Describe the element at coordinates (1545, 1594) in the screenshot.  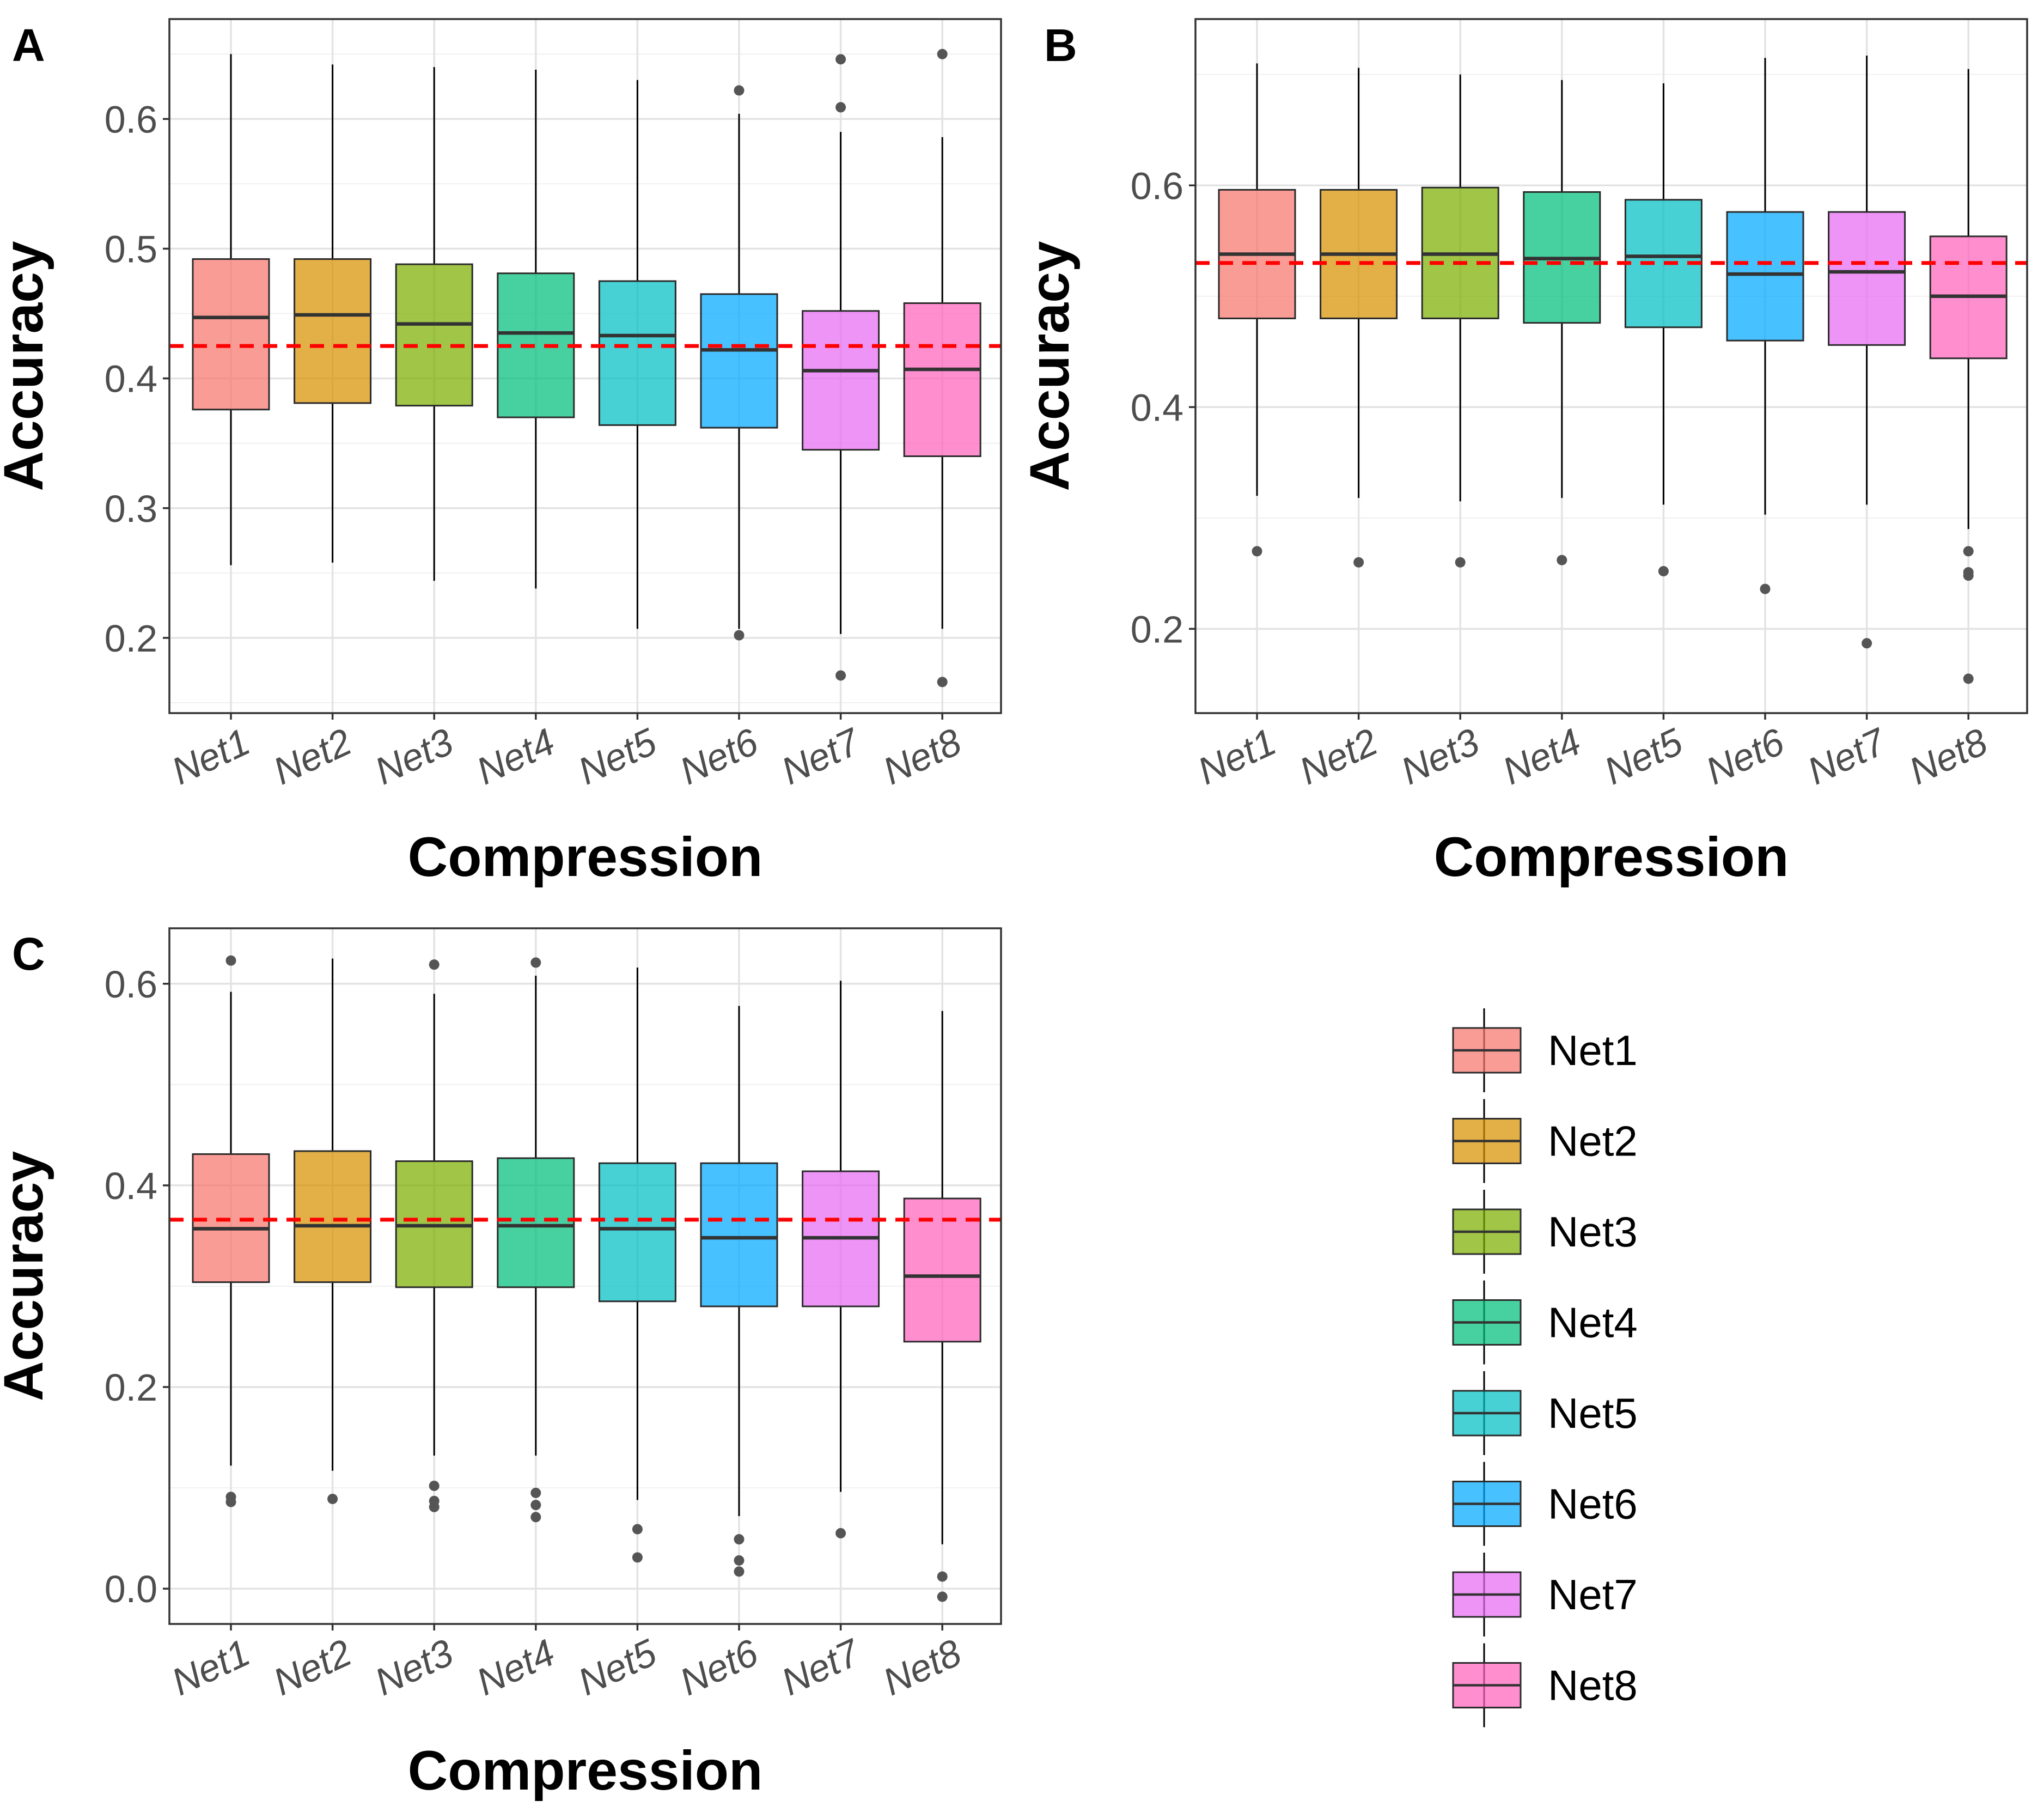
I see `legend-item-net7: Net7` at that location.